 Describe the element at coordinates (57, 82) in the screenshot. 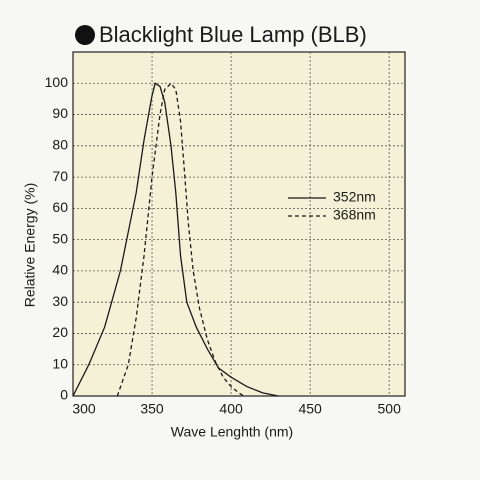

I see `y-tick-label: 100` at that location.